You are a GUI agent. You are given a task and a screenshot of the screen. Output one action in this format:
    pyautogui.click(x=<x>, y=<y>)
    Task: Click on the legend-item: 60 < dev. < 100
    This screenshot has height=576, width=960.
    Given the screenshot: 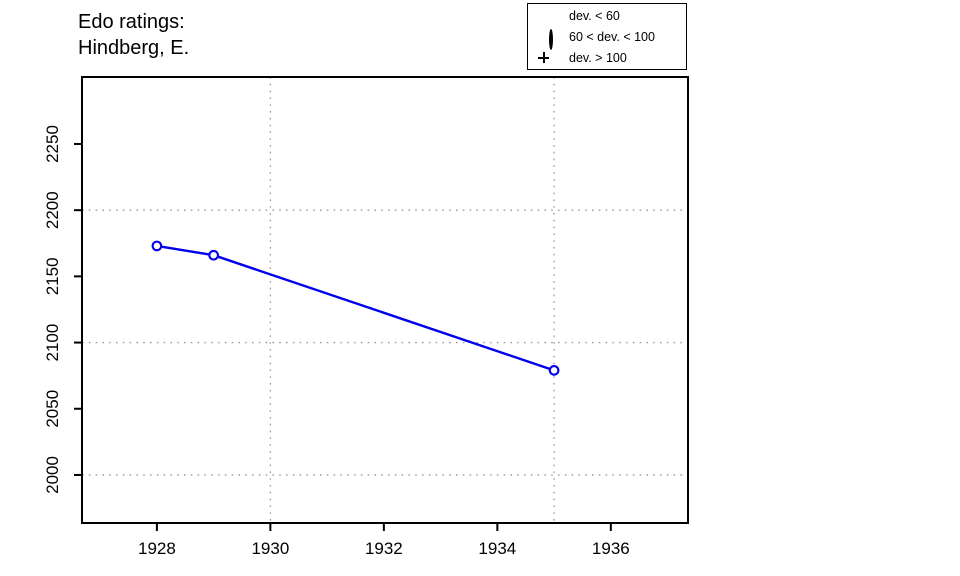 What is the action you would take?
    pyautogui.click(x=607, y=38)
    